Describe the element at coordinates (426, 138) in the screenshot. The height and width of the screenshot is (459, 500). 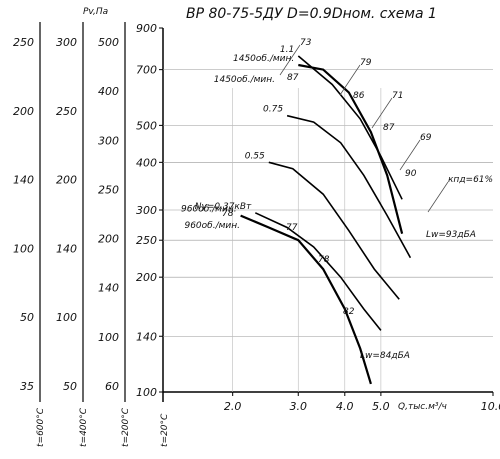
I see `efficiency-ray-label: 69` at that location.